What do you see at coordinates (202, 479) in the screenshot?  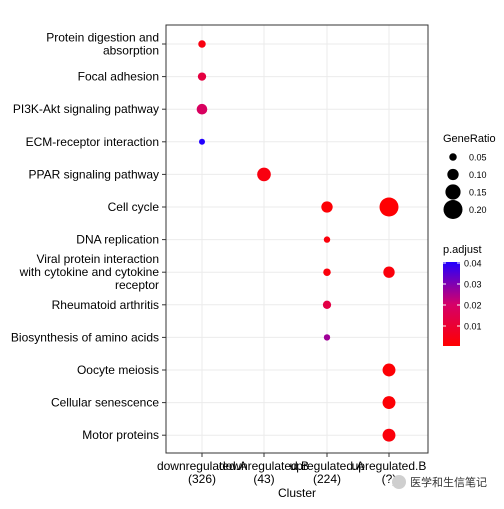 I see `x-tick-count: (326)` at bounding box center [202, 479].